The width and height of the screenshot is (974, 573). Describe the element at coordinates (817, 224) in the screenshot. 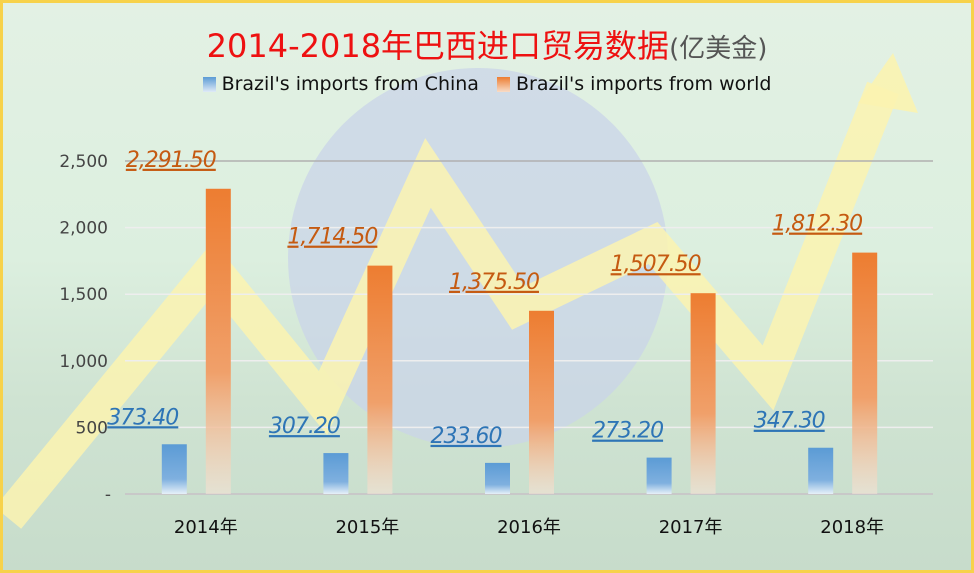

I see `data-label-world: 1,812.30` at that location.